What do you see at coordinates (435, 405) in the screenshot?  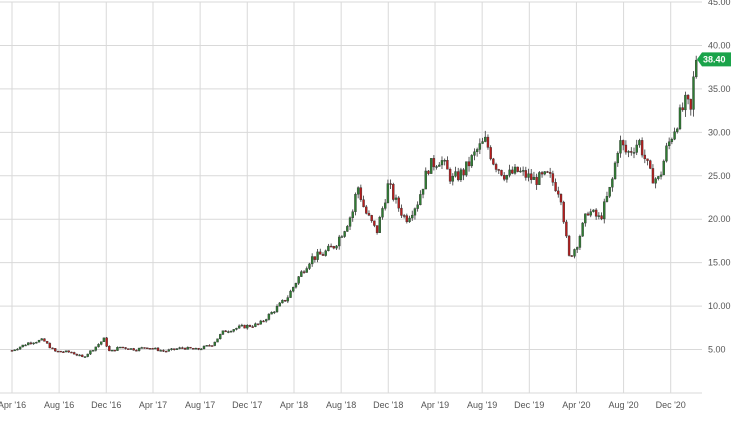 I see `x-tick-label: Apr '19` at bounding box center [435, 405].